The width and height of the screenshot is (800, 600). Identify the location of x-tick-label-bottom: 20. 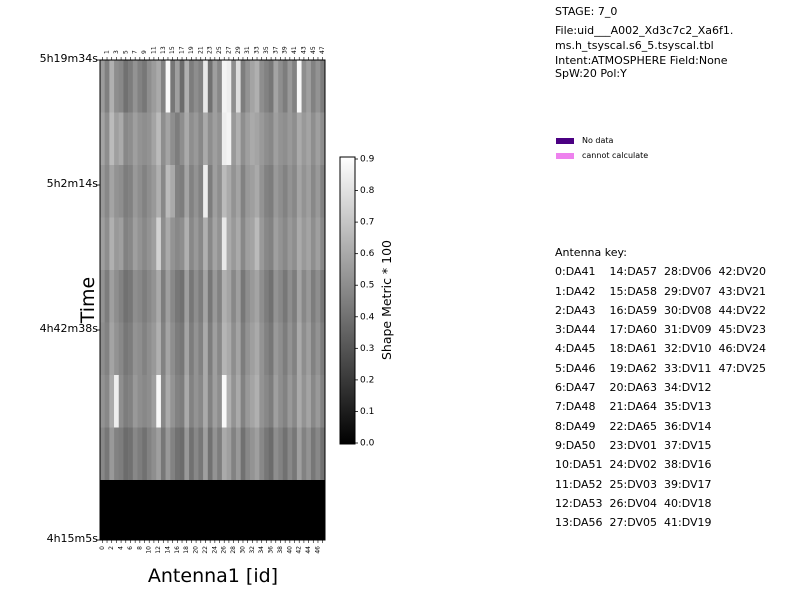
(196, 550).